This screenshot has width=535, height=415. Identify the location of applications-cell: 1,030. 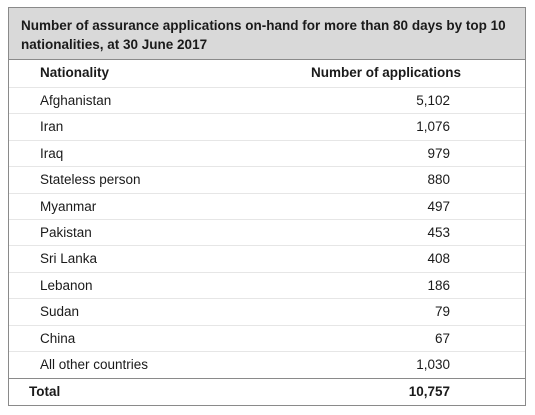
(433, 364).